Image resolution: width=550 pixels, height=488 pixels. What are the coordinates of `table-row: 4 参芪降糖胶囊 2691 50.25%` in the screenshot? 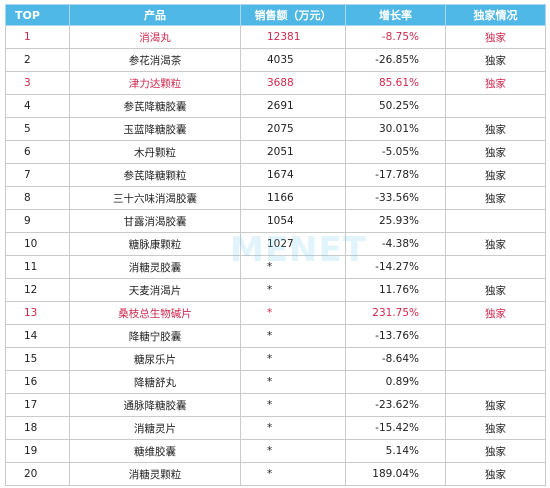 It's located at (275, 106).